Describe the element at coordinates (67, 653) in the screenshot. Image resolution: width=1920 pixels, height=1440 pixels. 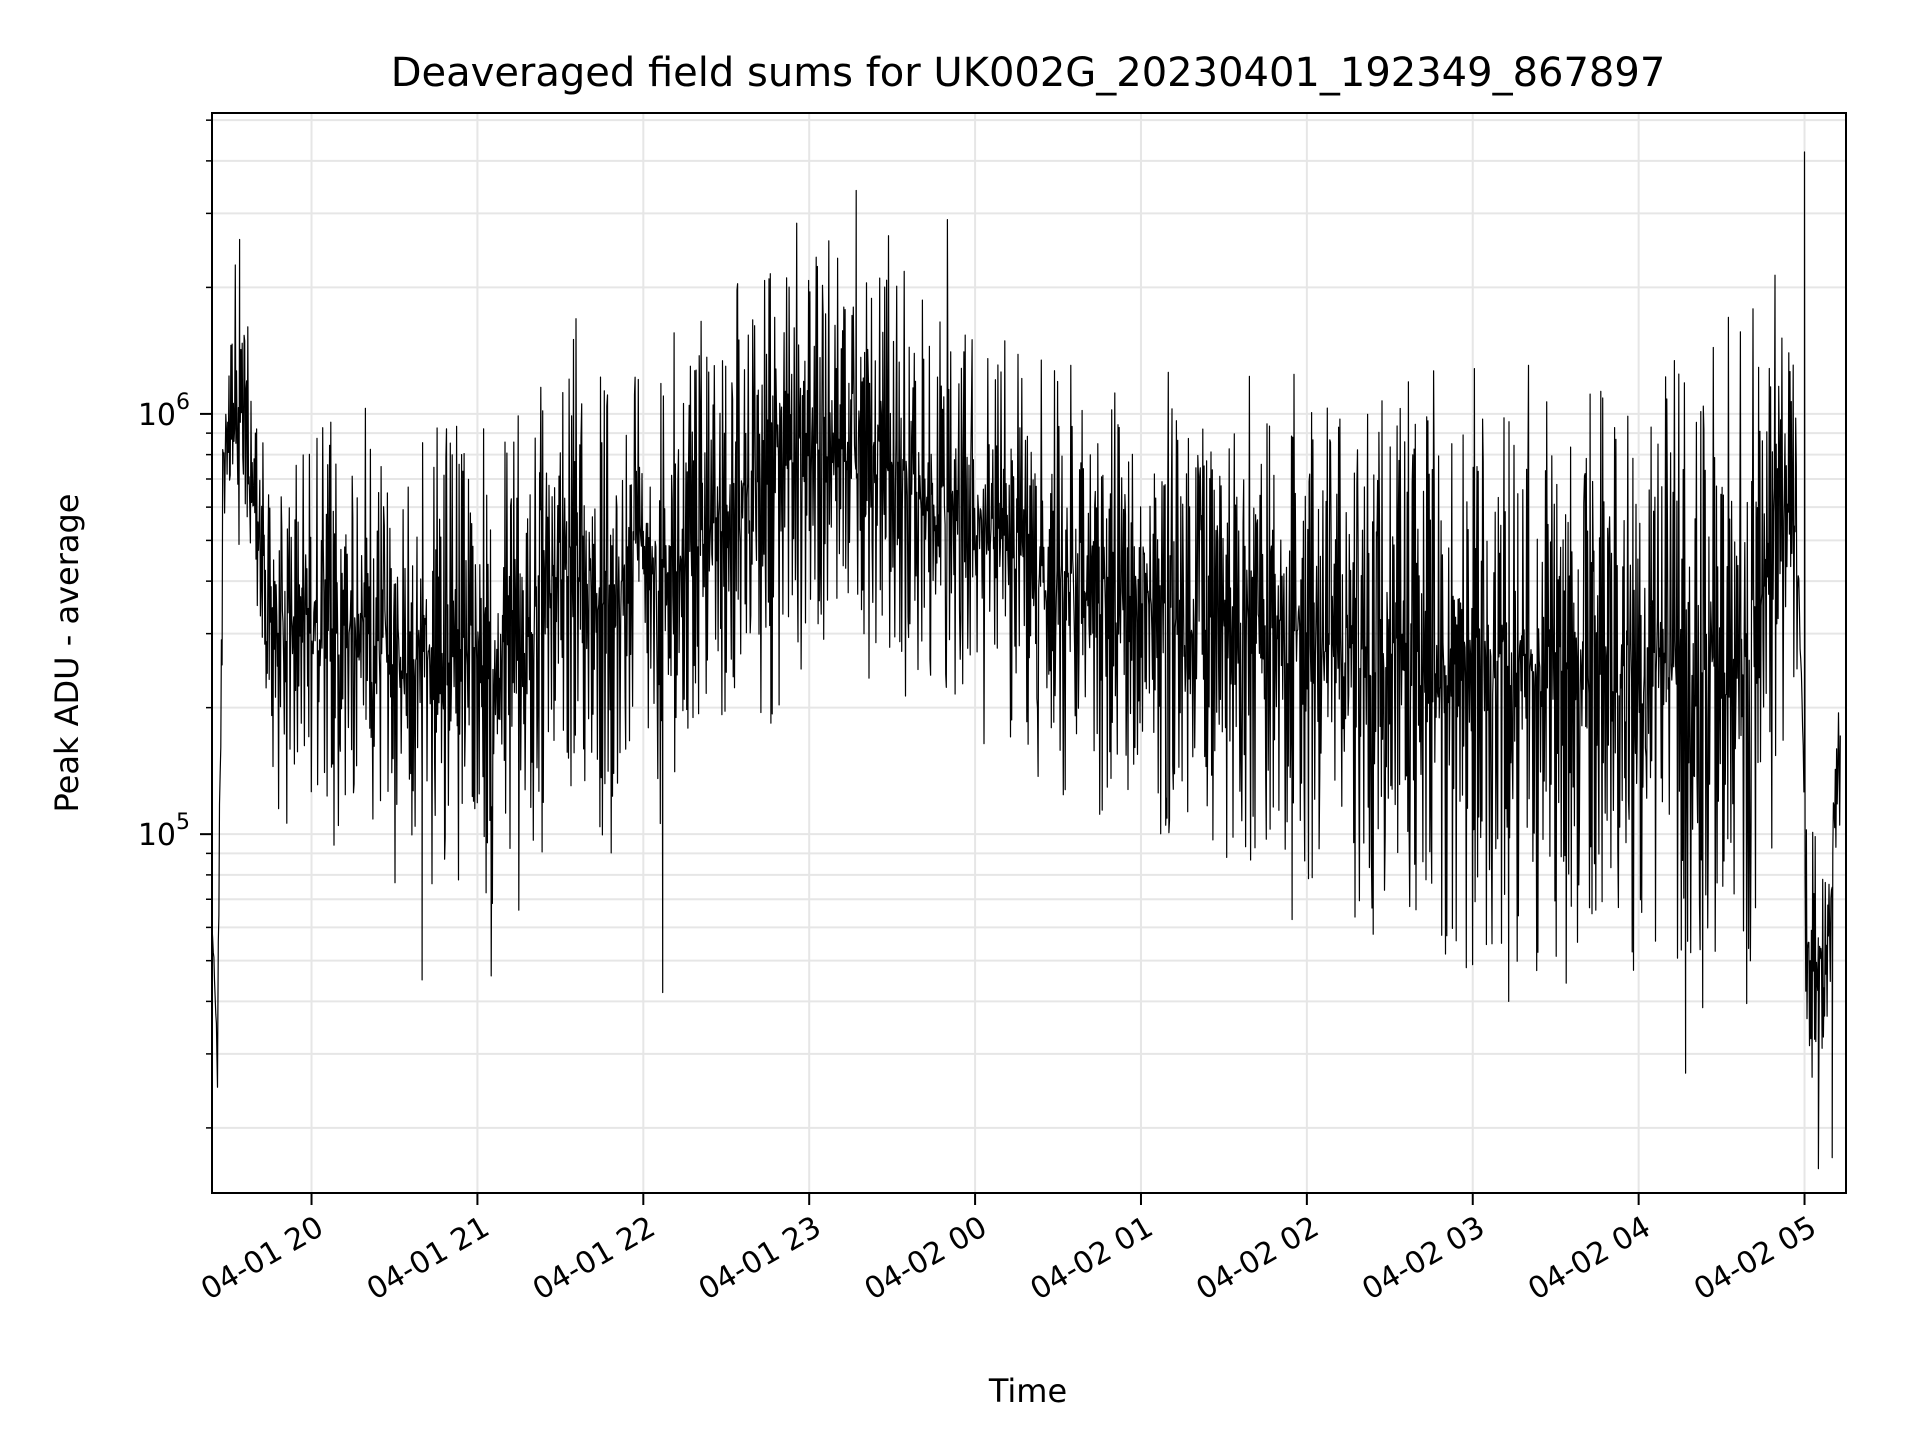
I see `y-axis-title: Peak ADU - average` at that location.